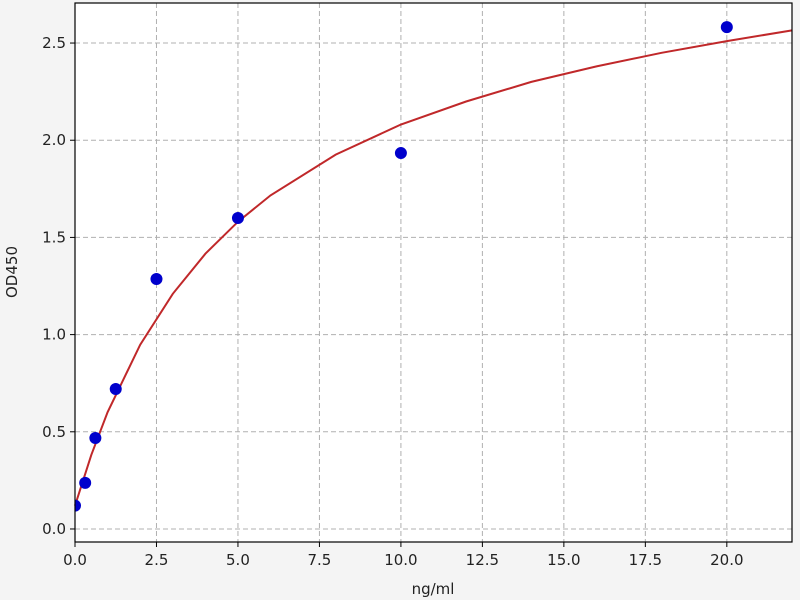 Image resolution: width=800 pixels, height=600 pixels. I want to click on y-tick-label: 1.5, so click(54, 237).